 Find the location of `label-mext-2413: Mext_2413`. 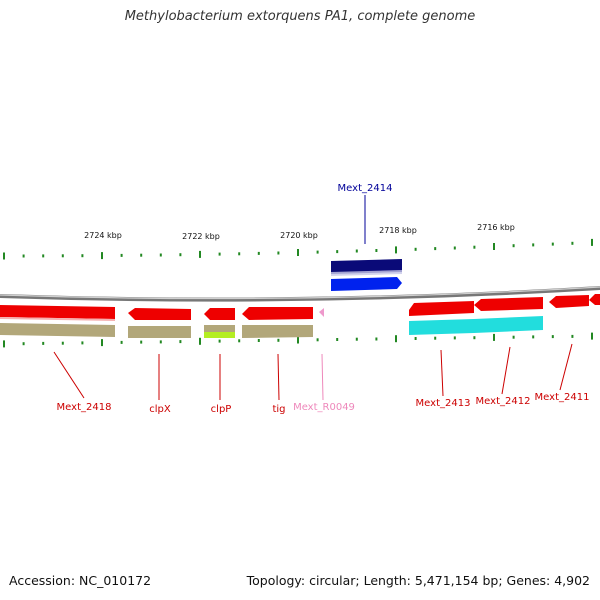

label-mext-2413: Mext_2413 is located at coordinates (443, 403).